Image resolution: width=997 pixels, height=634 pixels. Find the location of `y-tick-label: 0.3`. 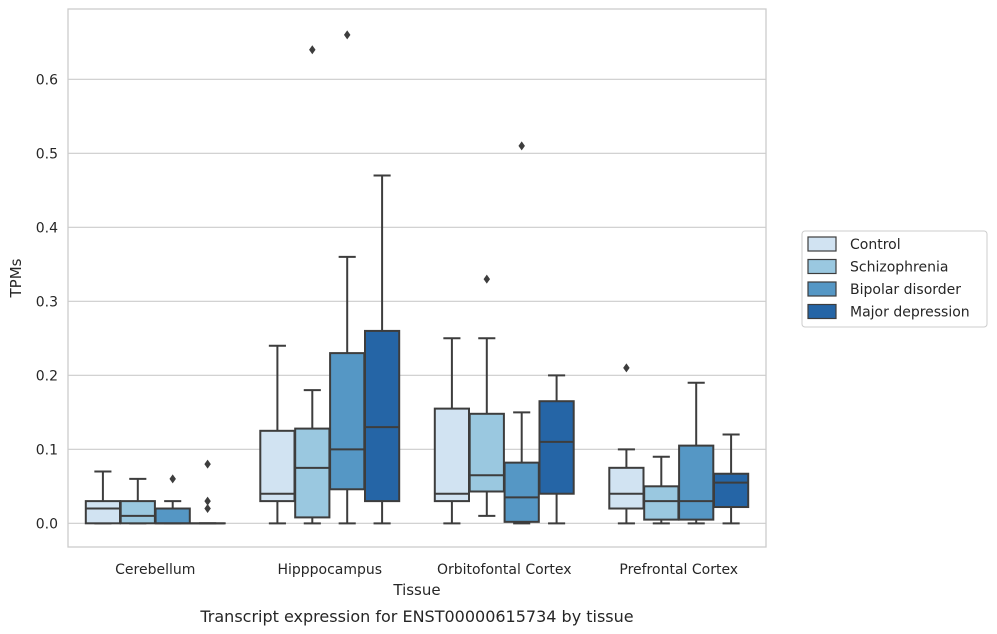

y-tick-label: 0.3 is located at coordinates (47, 302).